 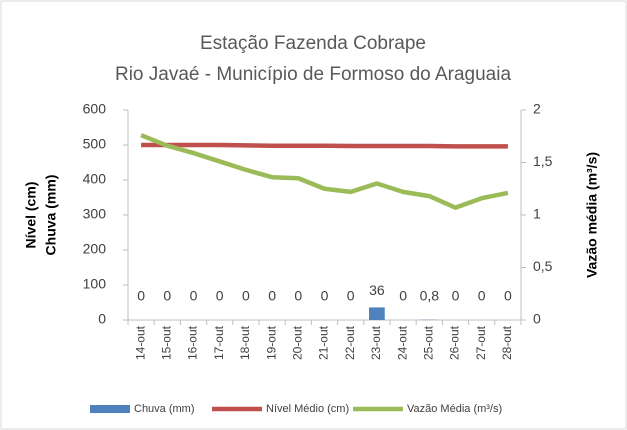 What do you see at coordinates (245, 342) in the screenshot?
I see `x-tick-label: 18-out` at bounding box center [245, 342].